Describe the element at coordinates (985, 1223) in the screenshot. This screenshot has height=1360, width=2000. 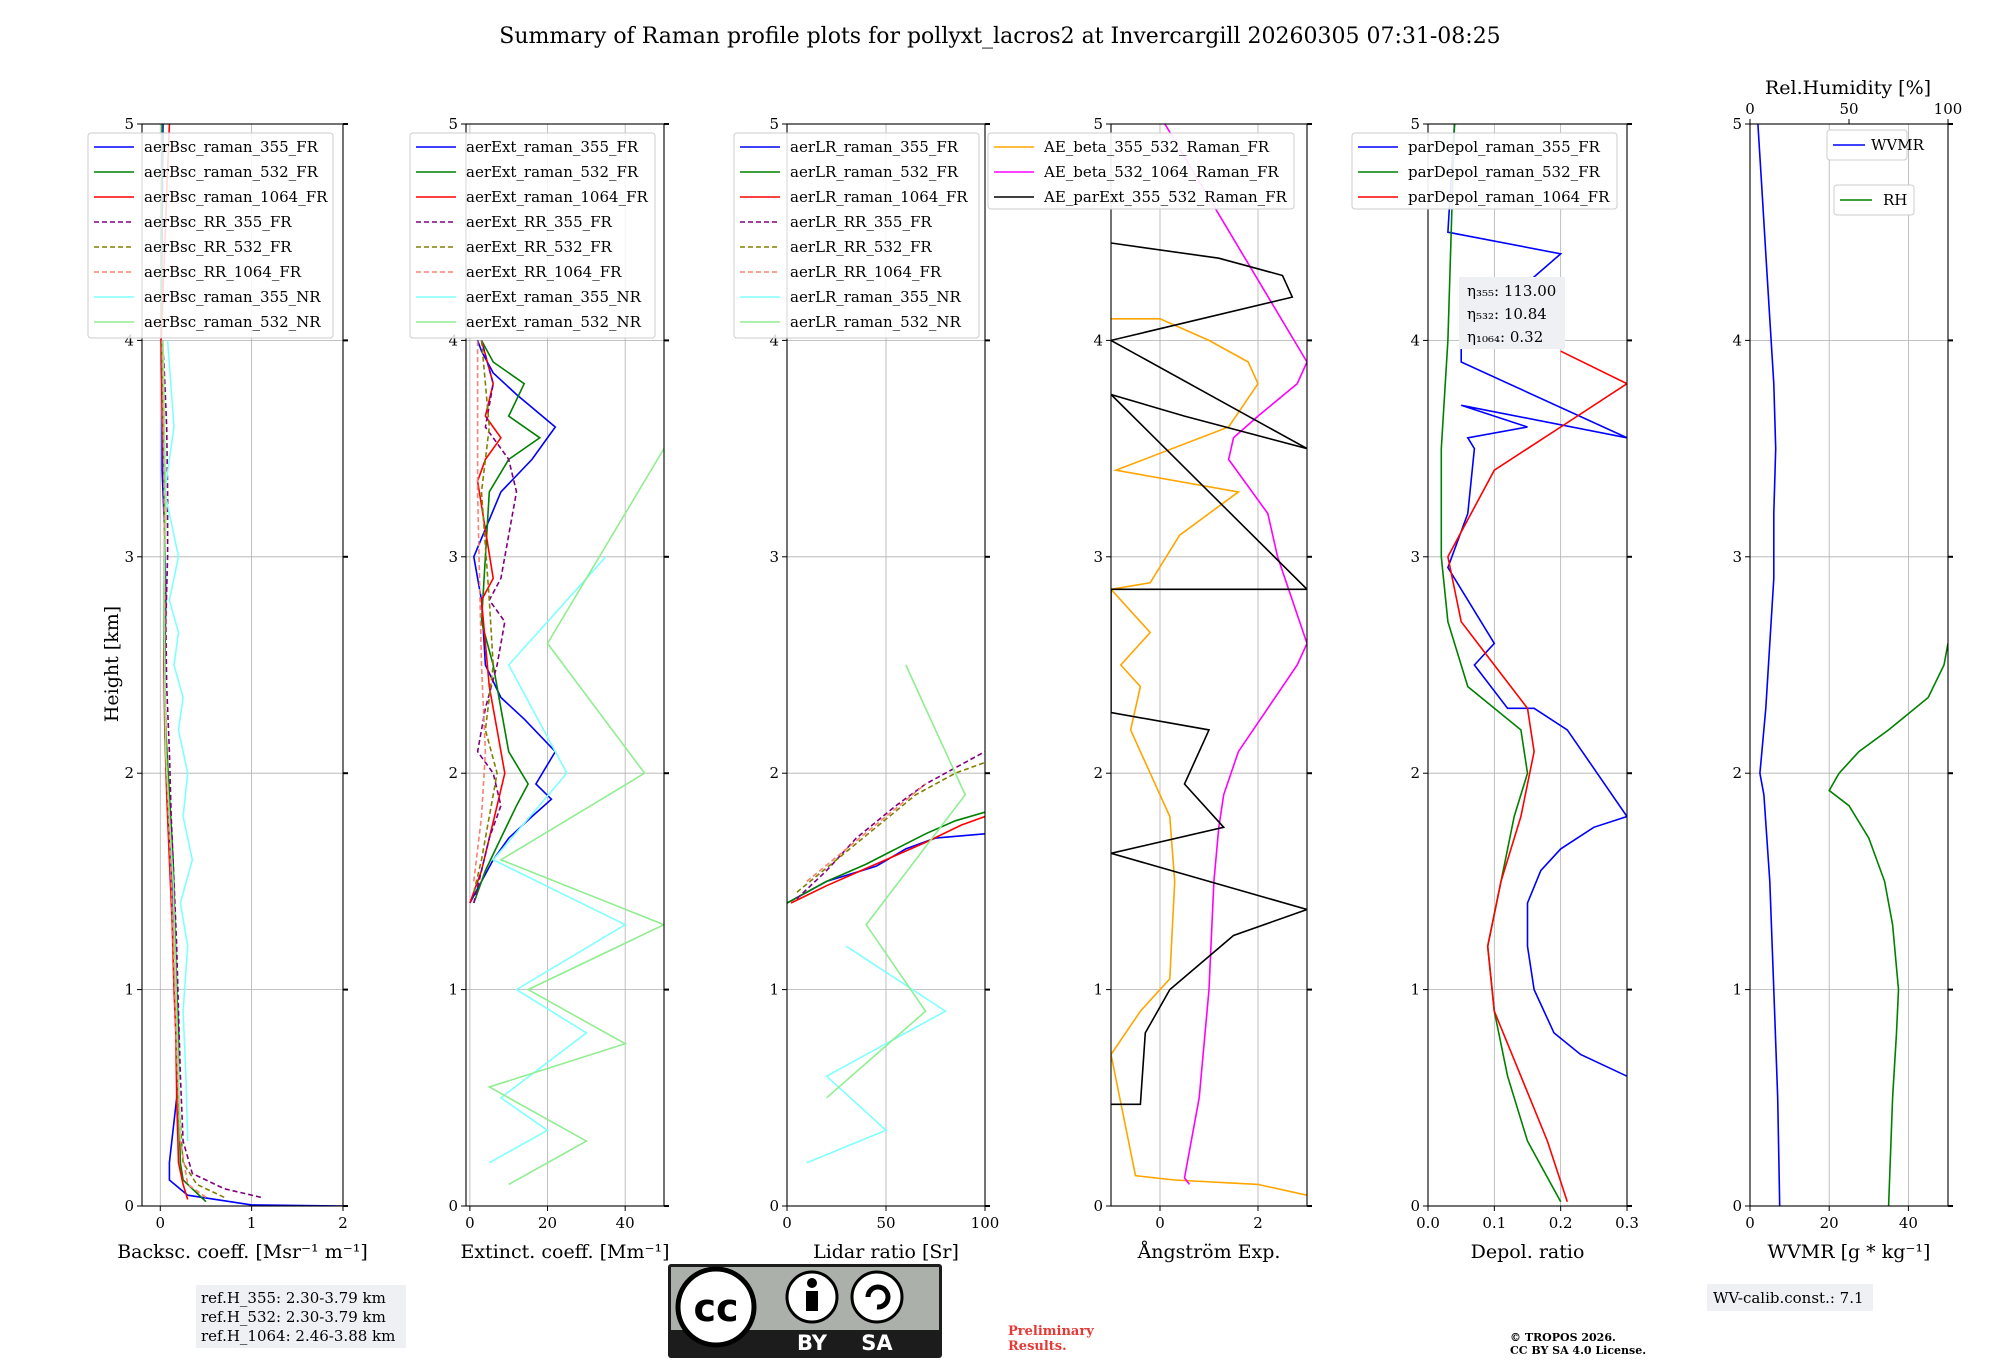
I see `lr-xtick-label-2: 100` at that location.